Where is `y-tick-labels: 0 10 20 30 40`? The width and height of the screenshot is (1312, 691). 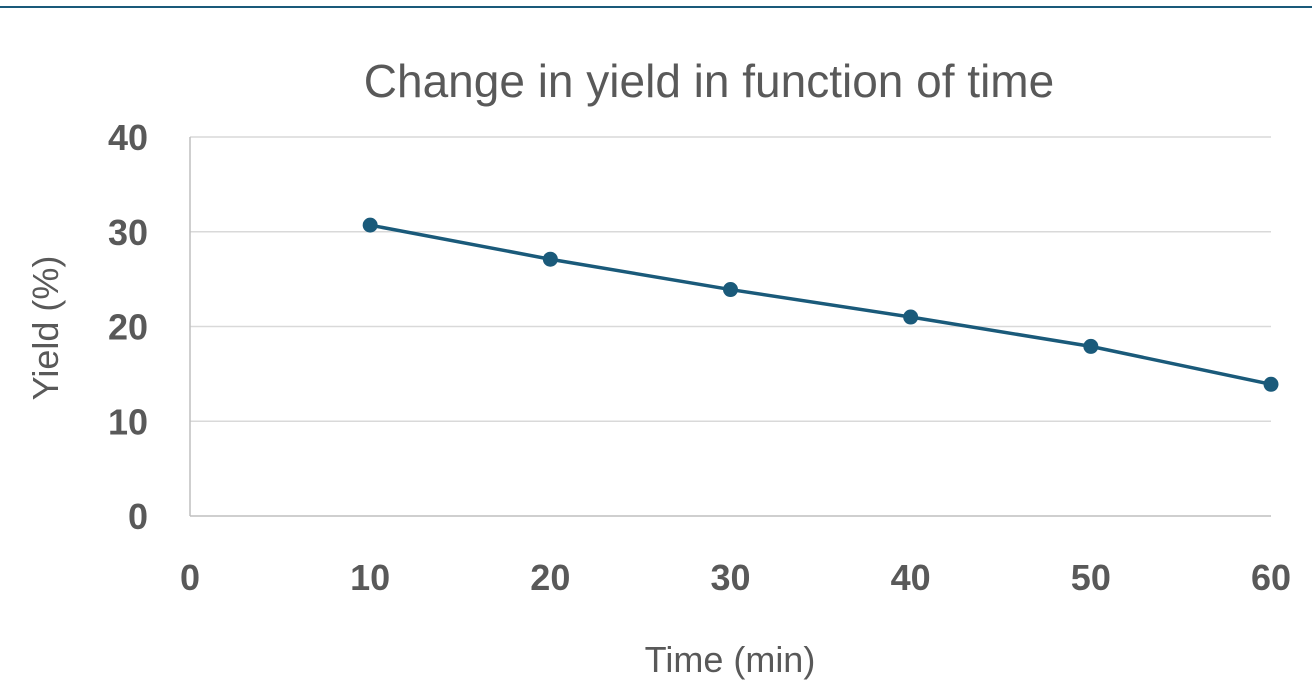
y-tick-labels: 0 10 20 30 40 is located at coordinates (128, 327).